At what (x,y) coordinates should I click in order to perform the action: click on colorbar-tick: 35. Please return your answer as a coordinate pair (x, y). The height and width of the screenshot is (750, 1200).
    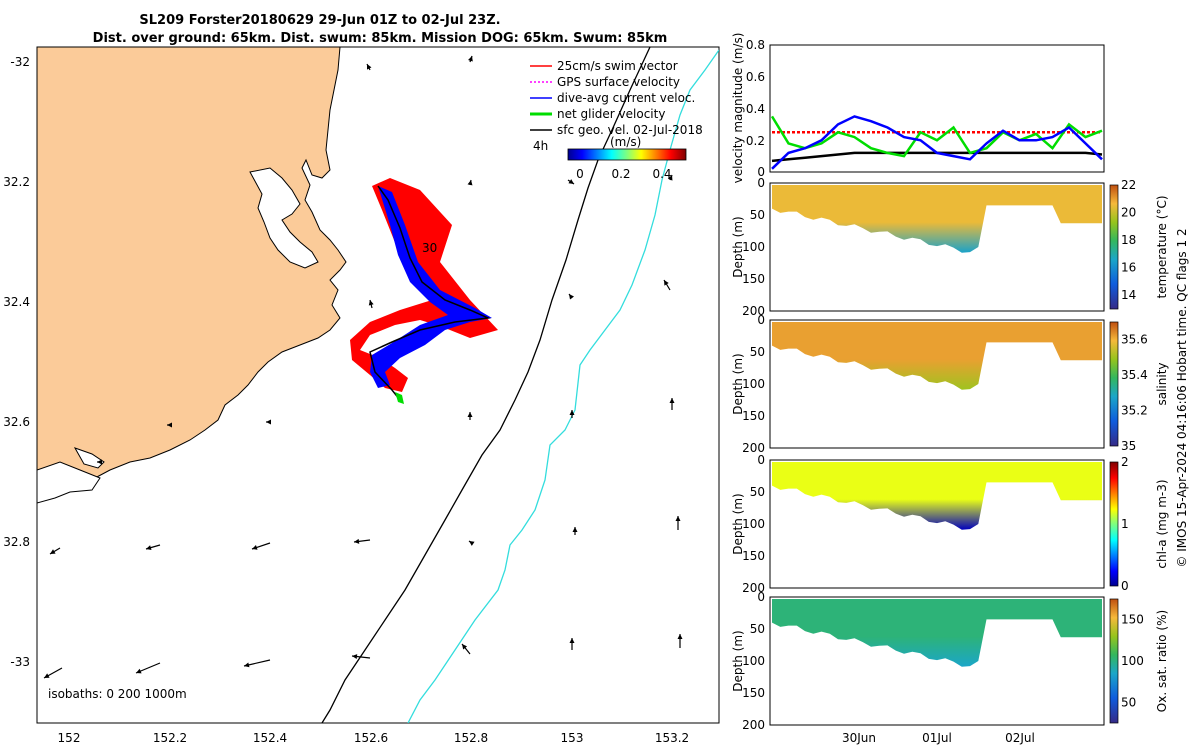
    Looking at the image, I should click on (1128, 446).